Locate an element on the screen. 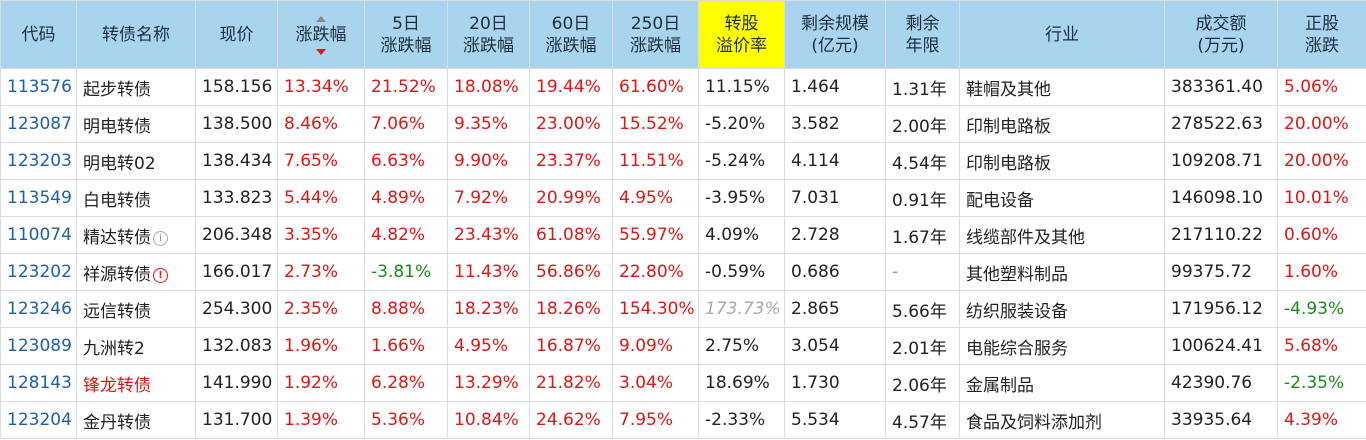 The image size is (1366, 440). bond-code-text: 110074 is located at coordinates (39, 235).